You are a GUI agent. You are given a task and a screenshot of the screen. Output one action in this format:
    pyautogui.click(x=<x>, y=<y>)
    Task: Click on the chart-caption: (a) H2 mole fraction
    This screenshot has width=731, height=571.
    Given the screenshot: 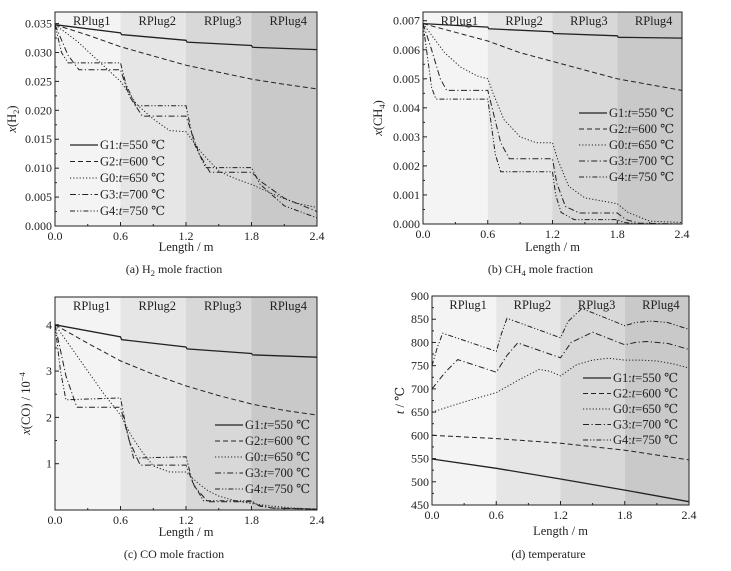 What is the action you would take?
    pyautogui.click(x=174, y=270)
    